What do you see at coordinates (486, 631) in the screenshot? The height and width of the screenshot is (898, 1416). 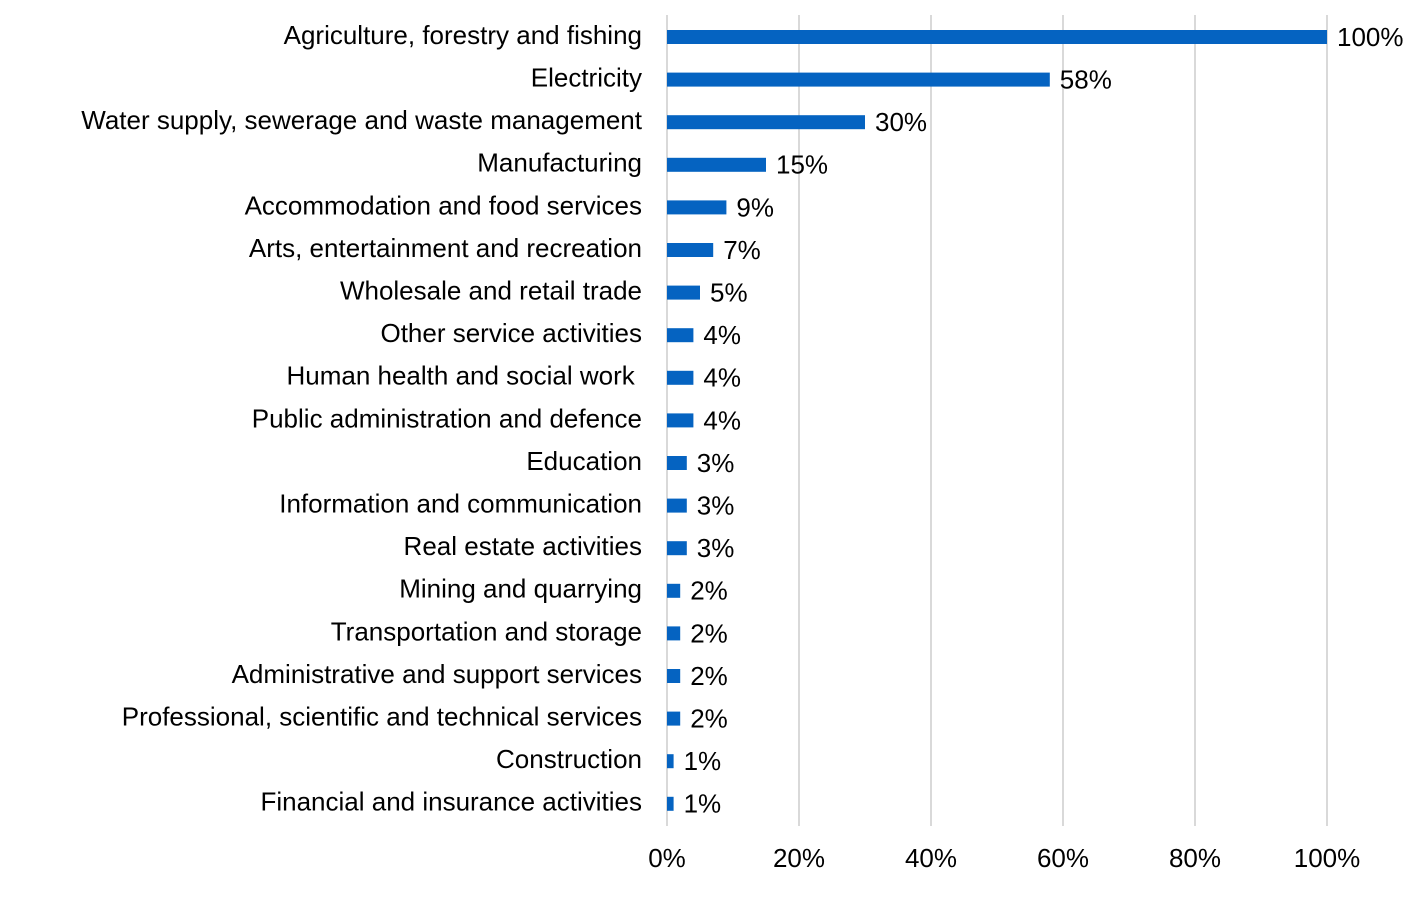 I see `y-tick-label: Transportation and storage` at bounding box center [486, 631].